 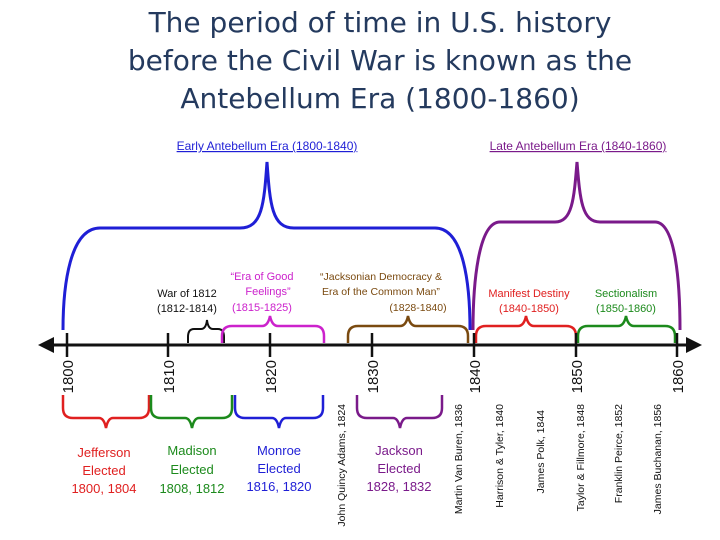 What do you see at coordinates (529, 309) in the screenshot?
I see `svg-text: (1840-1850)` at bounding box center [529, 309].